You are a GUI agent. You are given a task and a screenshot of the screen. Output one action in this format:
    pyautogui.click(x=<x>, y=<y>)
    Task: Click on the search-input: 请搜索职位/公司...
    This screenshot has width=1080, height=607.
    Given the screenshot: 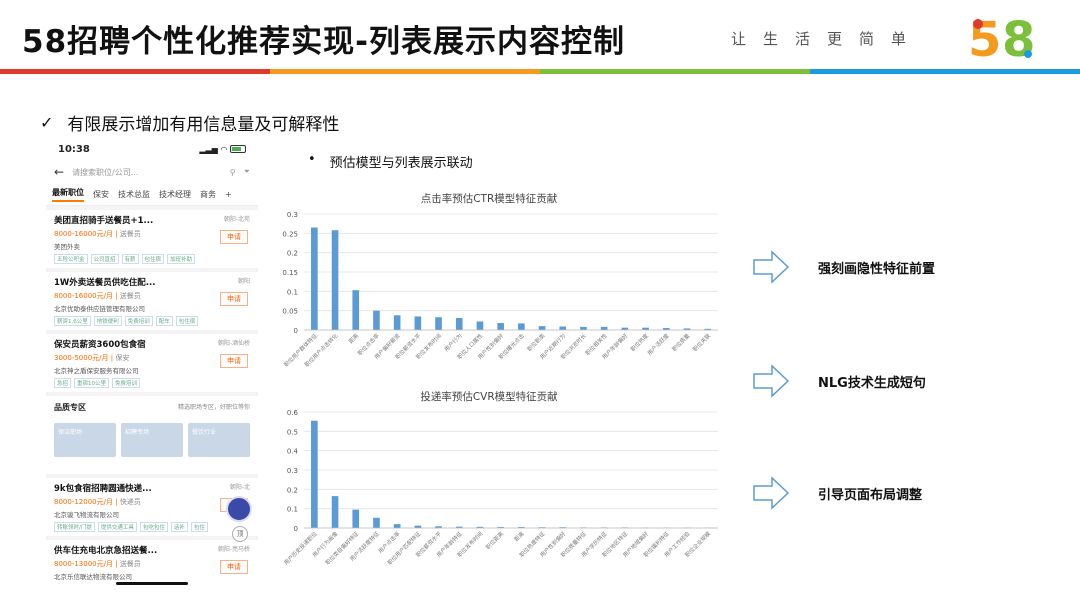 What is the action you would take?
    pyautogui.click(x=105, y=172)
    